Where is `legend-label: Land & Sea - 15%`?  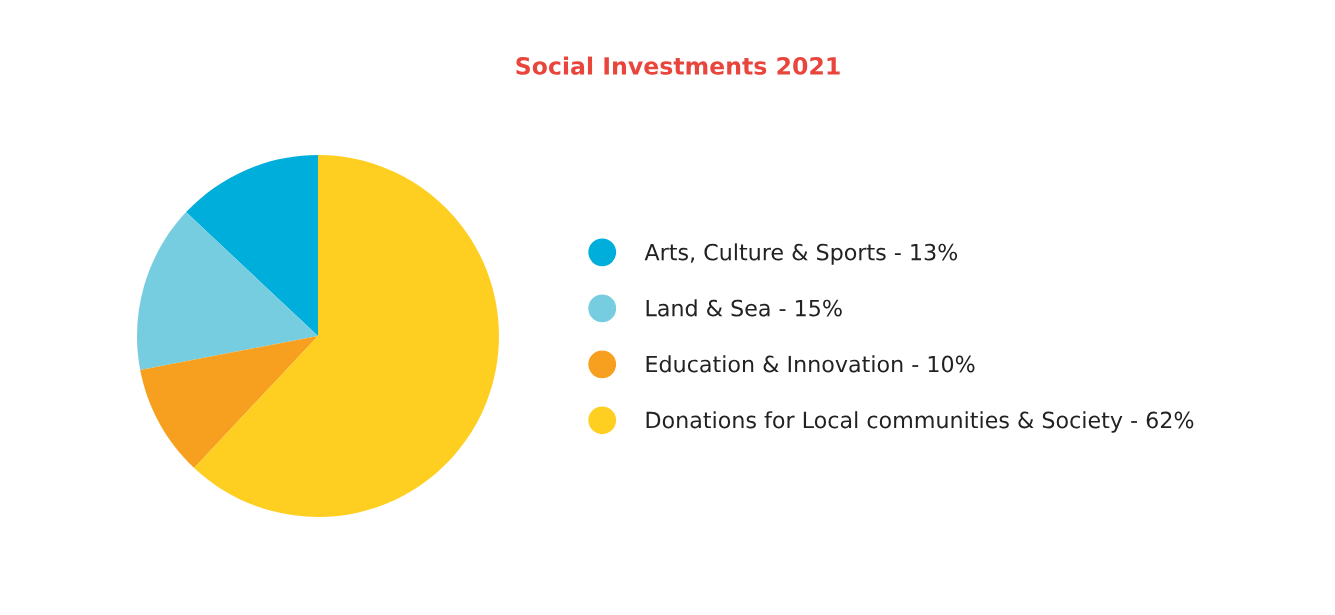 legend-label: Land & Sea - 15% is located at coordinates (744, 308).